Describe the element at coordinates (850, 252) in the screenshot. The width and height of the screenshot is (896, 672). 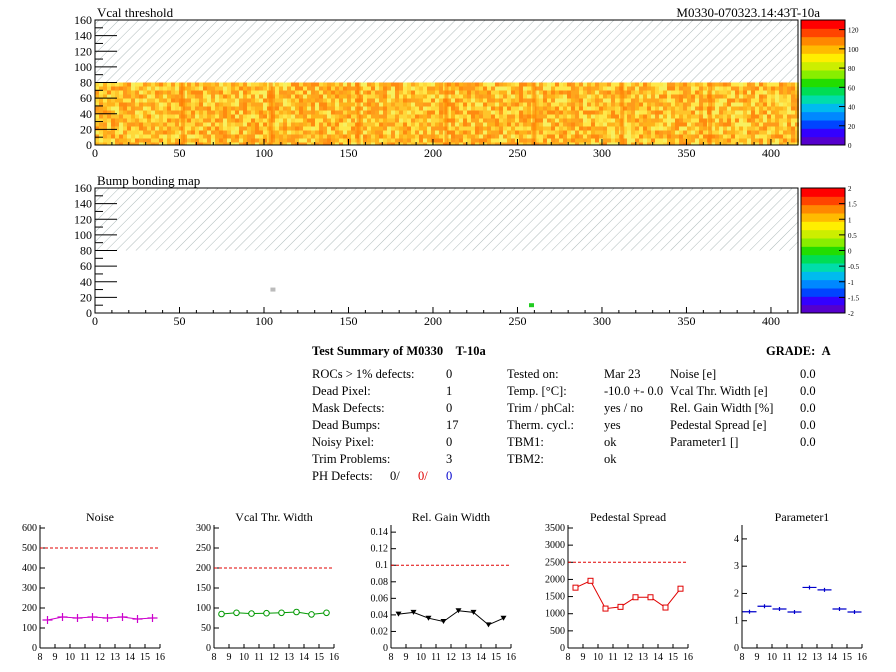
I see `palette-label: 0` at that location.